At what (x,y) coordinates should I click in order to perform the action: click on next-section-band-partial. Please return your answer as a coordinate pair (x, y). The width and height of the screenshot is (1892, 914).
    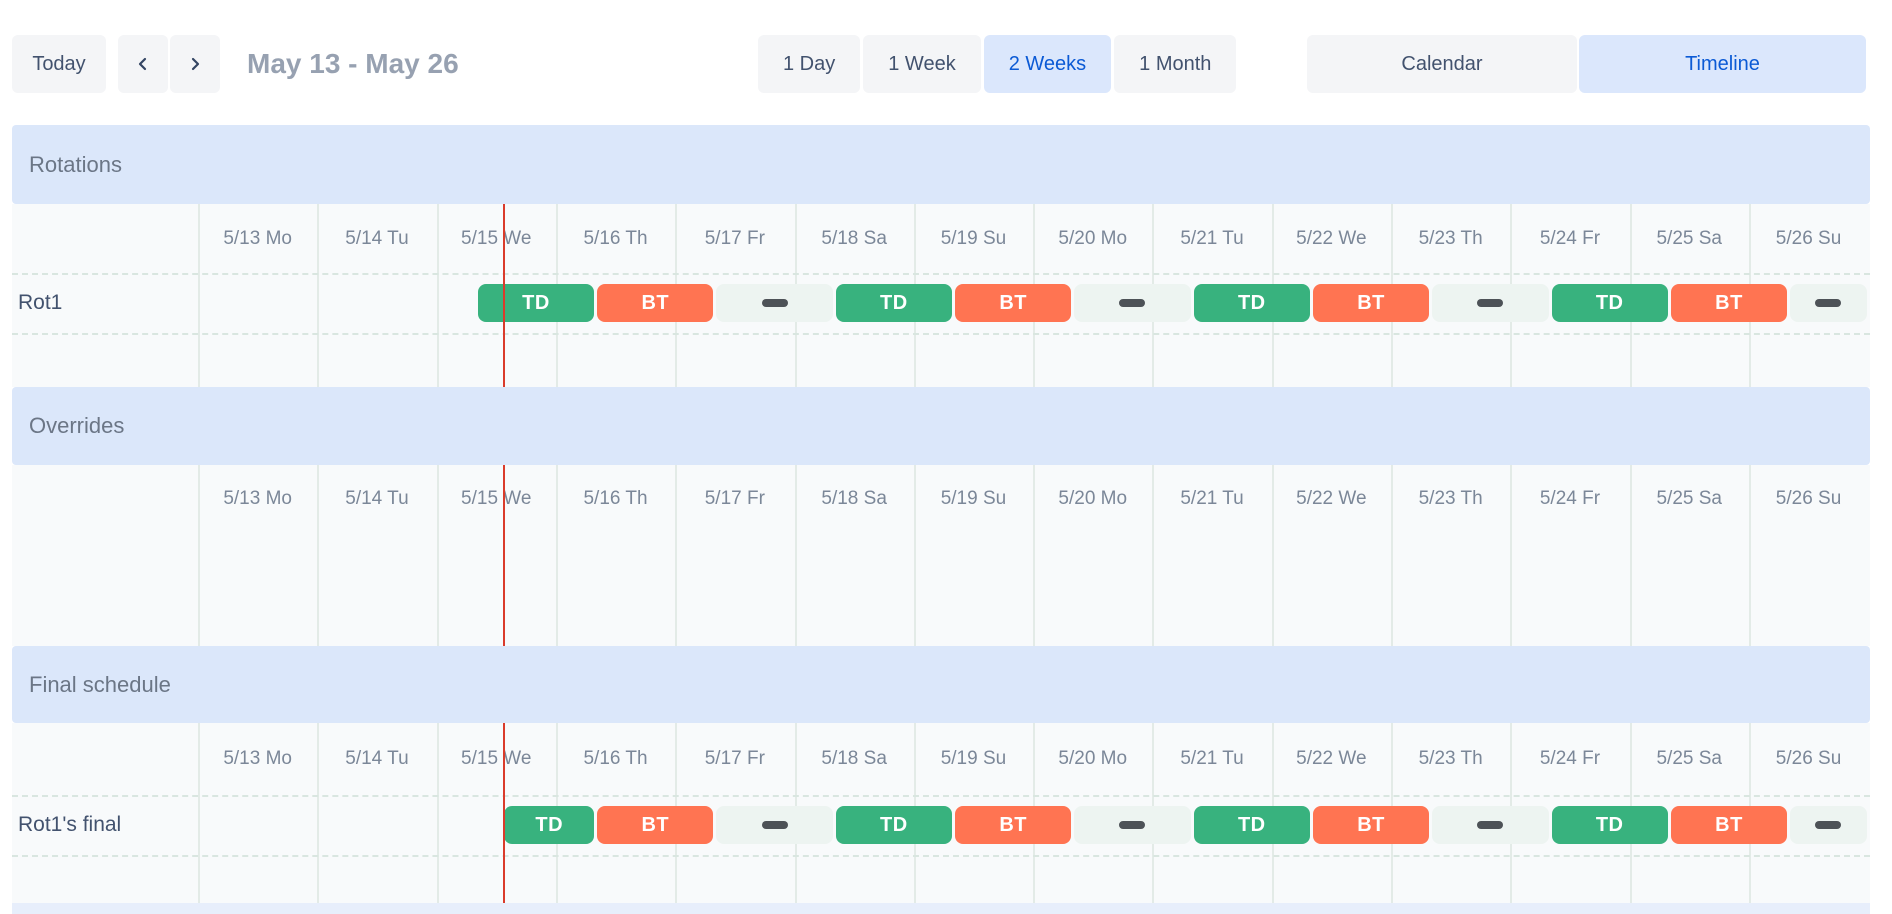
    Looking at the image, I should click on (941, 908).